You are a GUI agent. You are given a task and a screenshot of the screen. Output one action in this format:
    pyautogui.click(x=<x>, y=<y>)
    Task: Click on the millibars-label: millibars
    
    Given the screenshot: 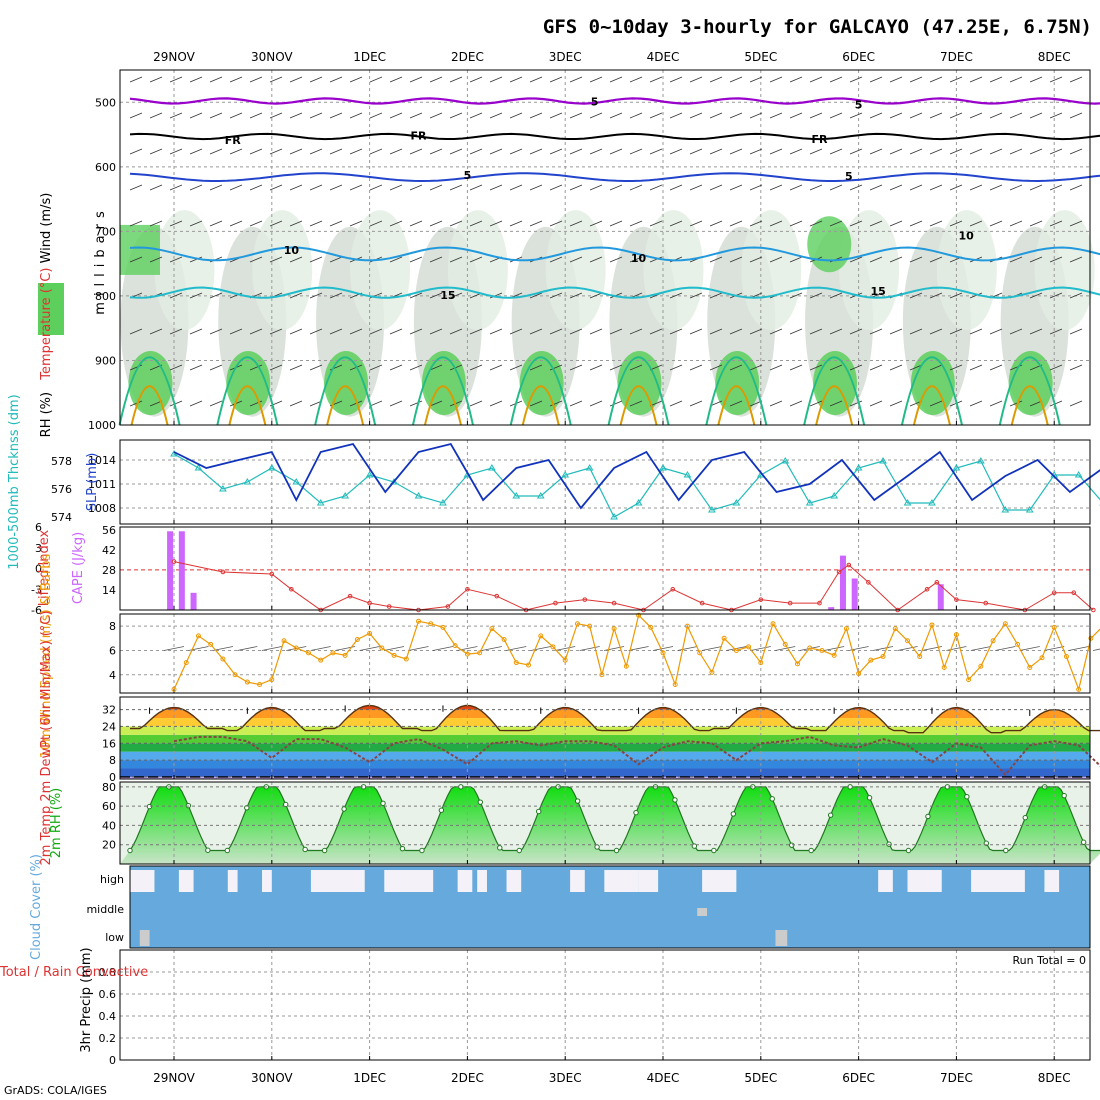 What is the action you would take?
    pyautogui.click(x=100, y=259)
    